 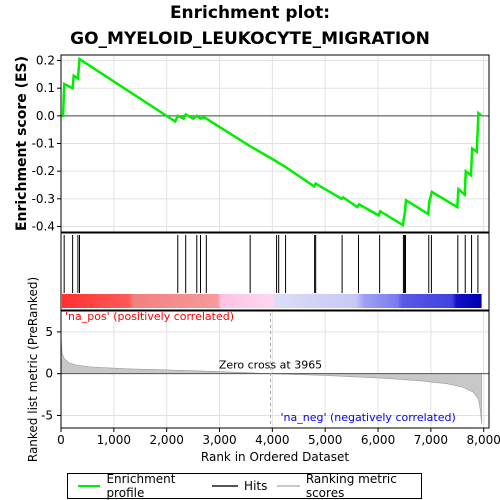 What do you see at coordinates (89, 486) in the screenshot?
I see `legend-swatch-es` at bounding box center [89, 486].